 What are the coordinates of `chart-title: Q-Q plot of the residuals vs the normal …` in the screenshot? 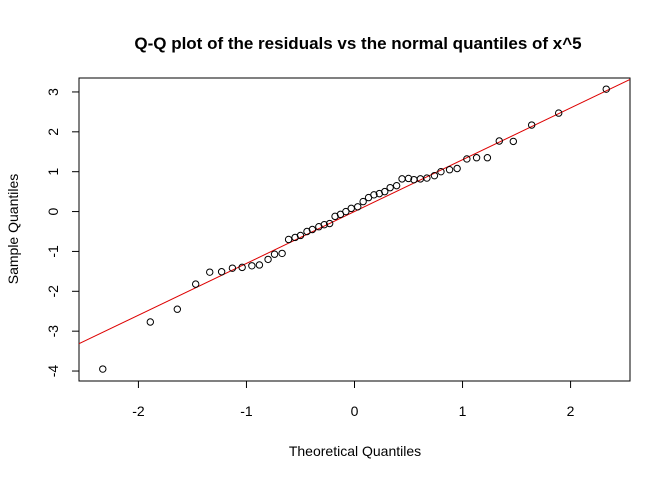 It's located at (357, 43).